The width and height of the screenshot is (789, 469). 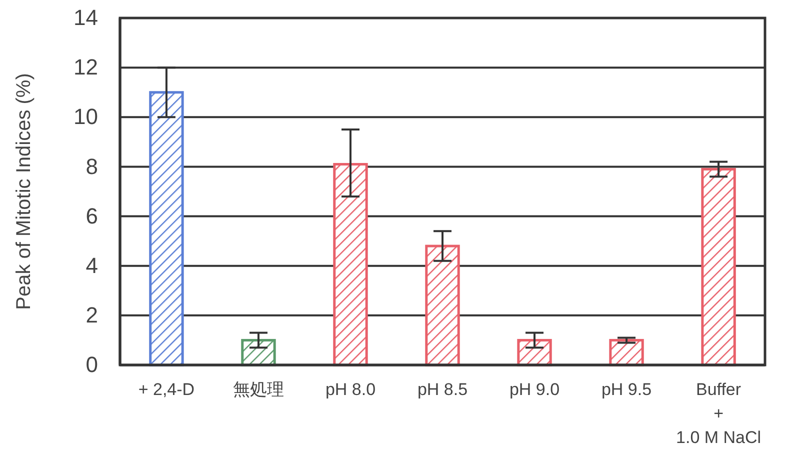 What do you see at coordinates (350, 389) in the screenshot?
I see `x-tick-label: pH 8.0` at bounding box center [350, 389].